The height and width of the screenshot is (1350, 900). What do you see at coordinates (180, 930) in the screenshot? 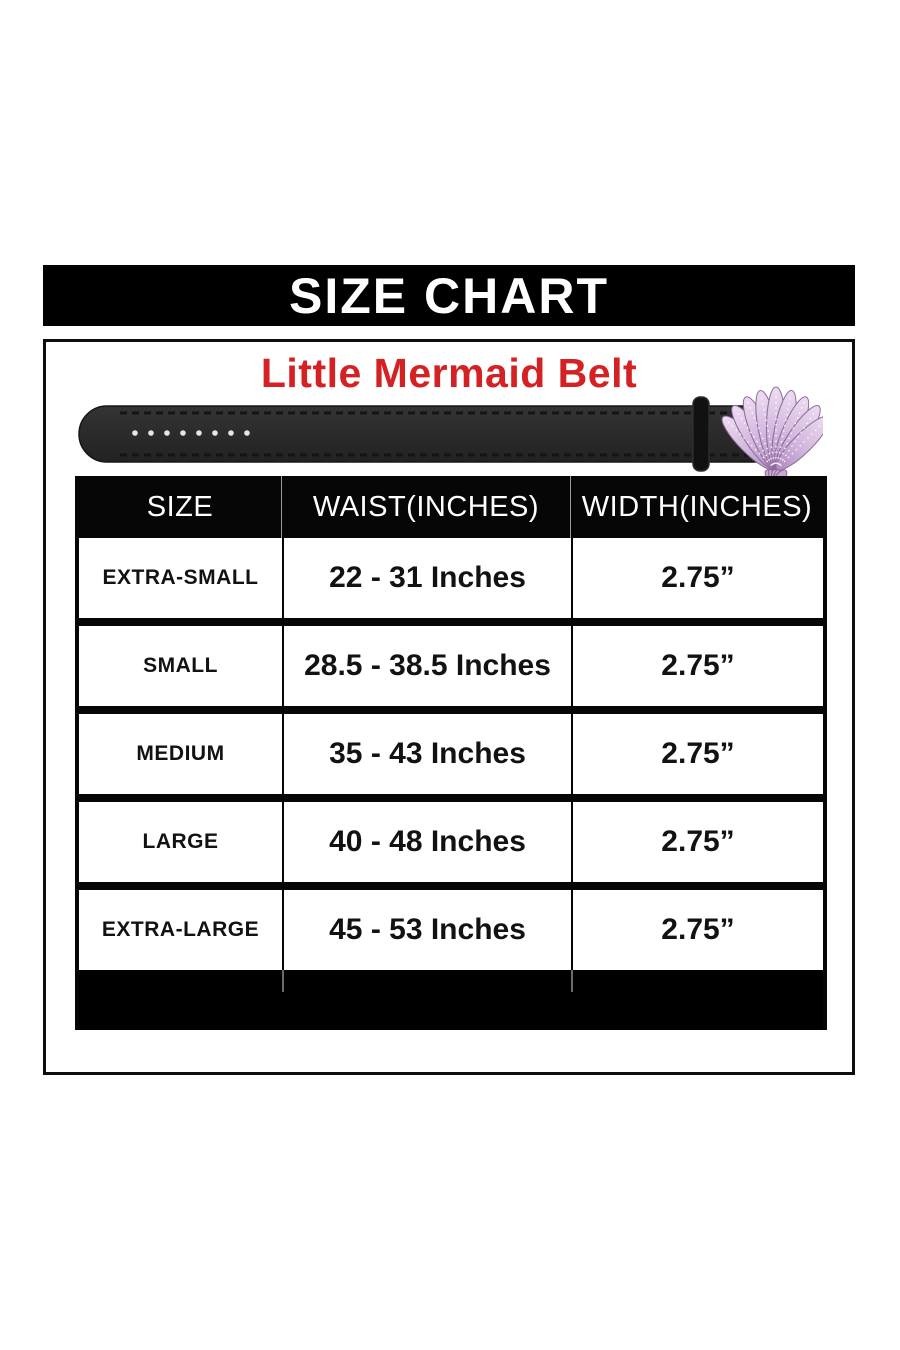
I see `size-cell: EXTRA-LARGE` at bounding box center [180, 930].